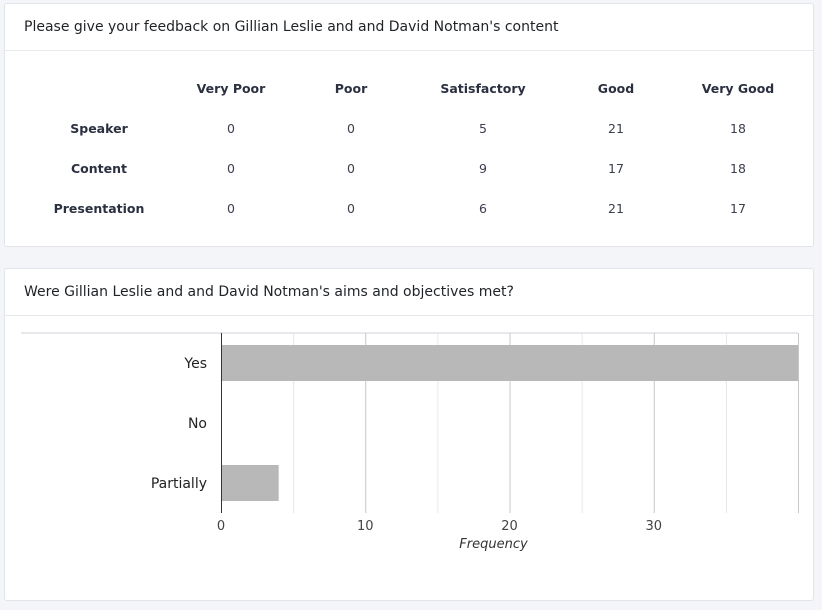  Describe the element at coordinates (231, 88) in the screenshot. I see `column-header: Very Poor` at that location.